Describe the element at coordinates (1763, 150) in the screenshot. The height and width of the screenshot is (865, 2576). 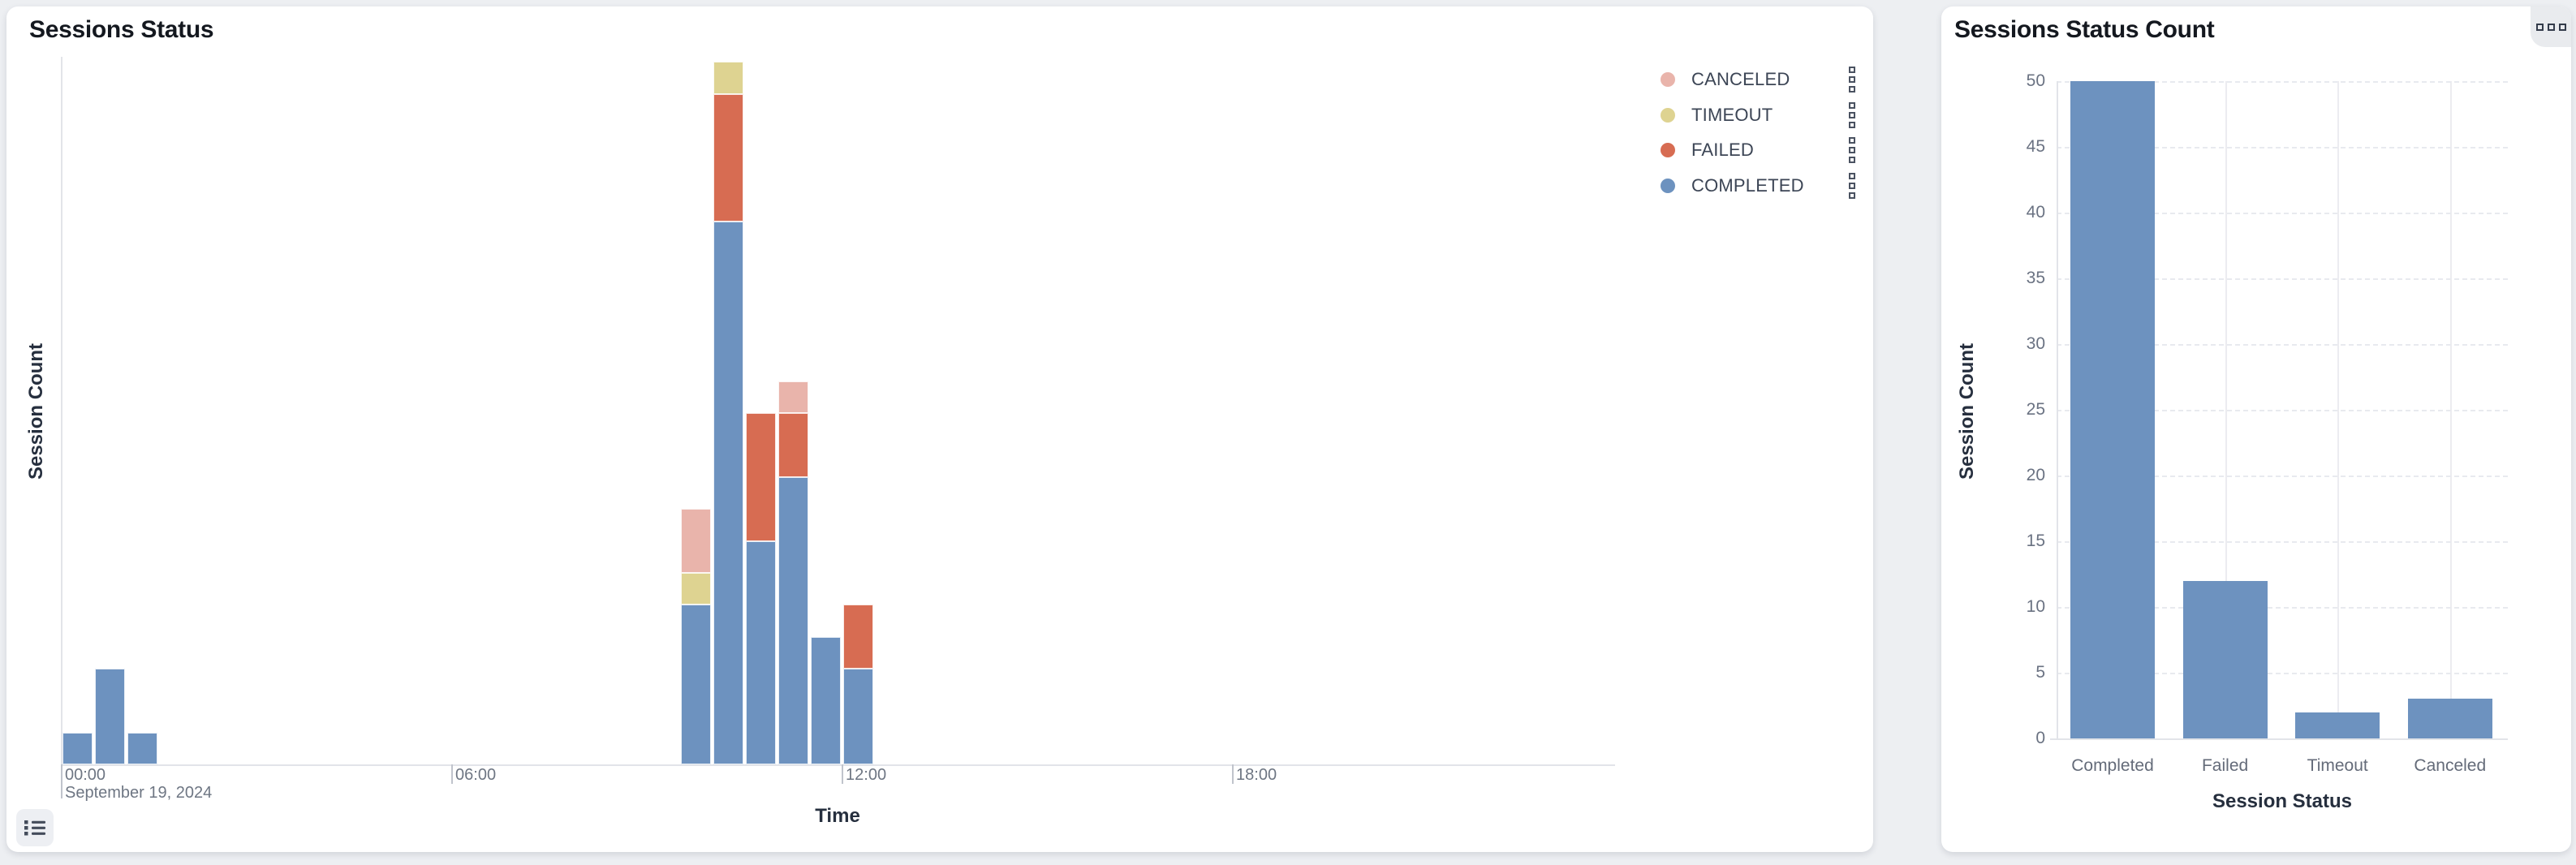
I see `legend-item-failed: FAILED` at that location.